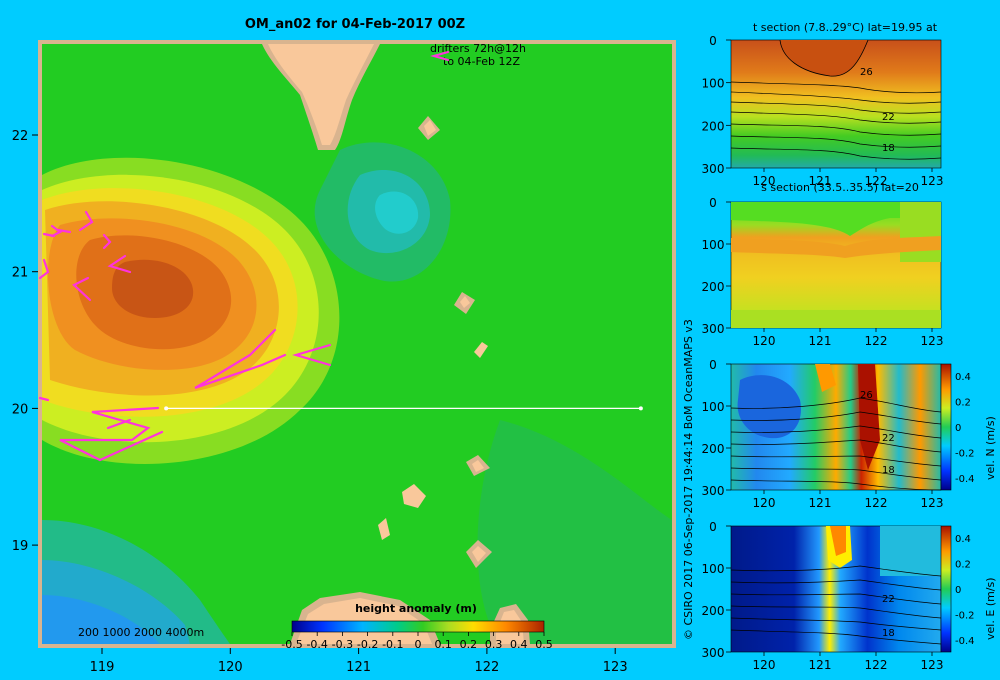  What do you see at coordinates (443, 644) in the screenshot?
I see `colorbar-tick-label: 0.1` at bounding box center [443, 644].